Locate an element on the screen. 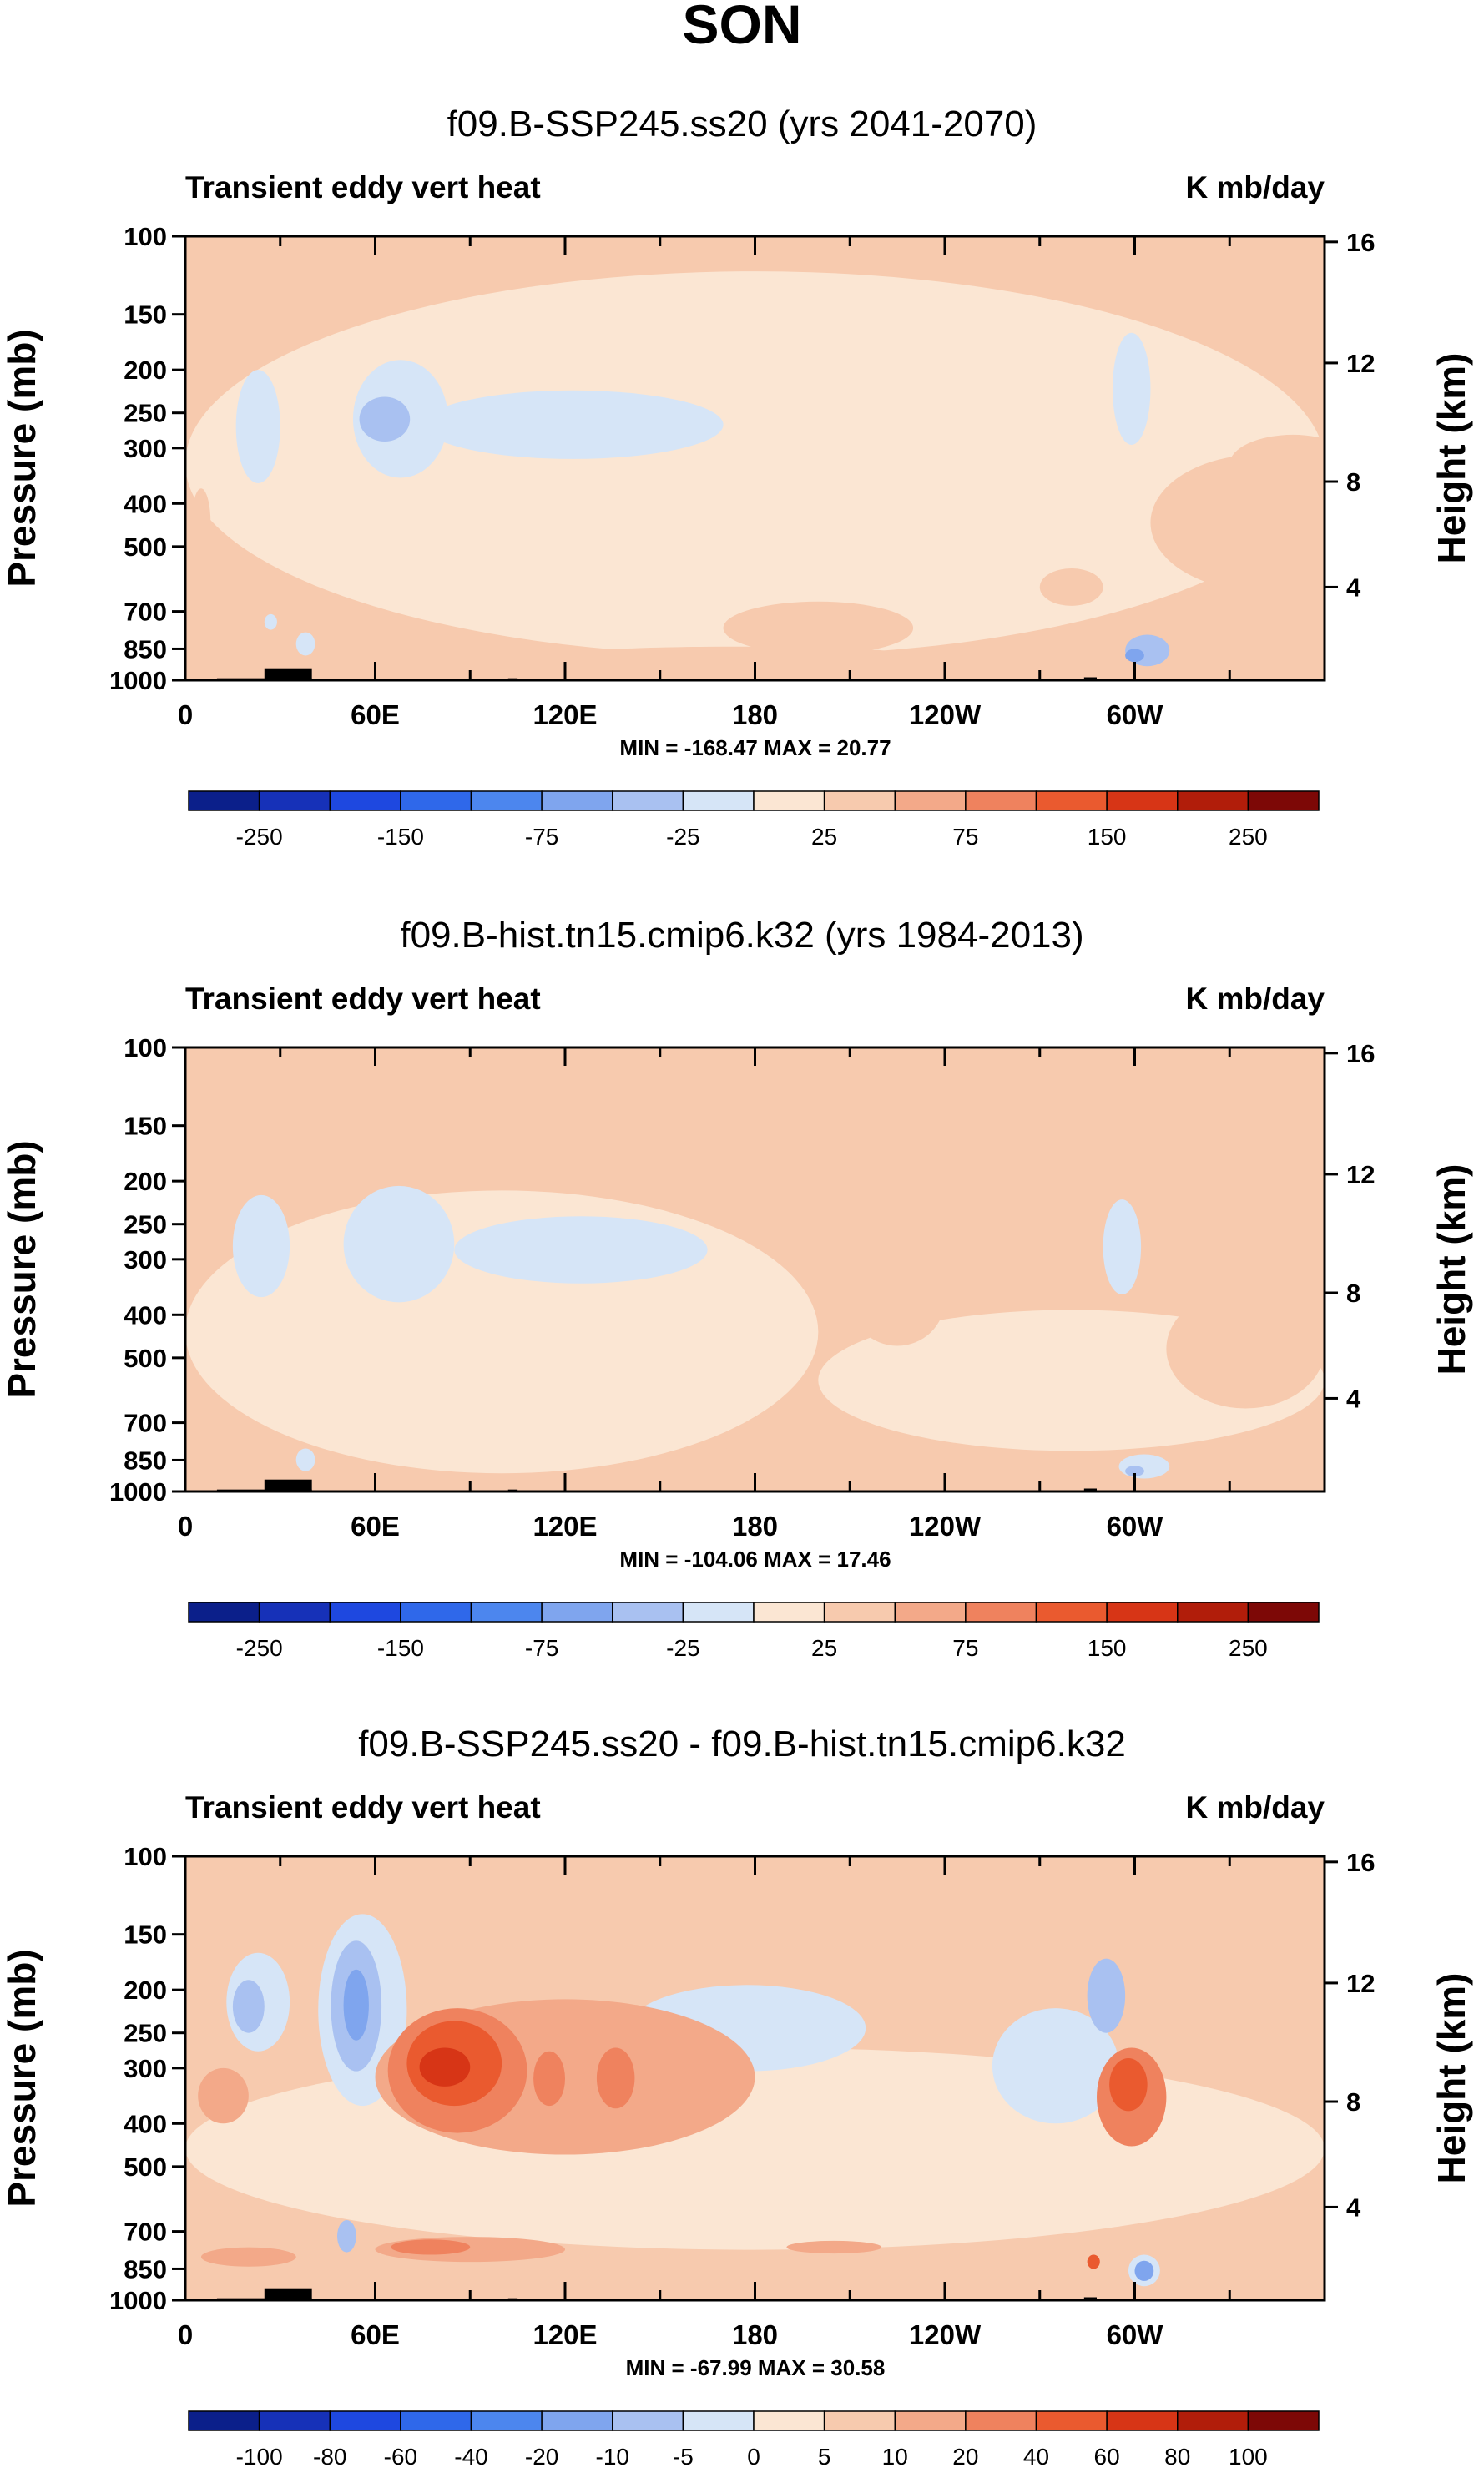  y2-tick-label: 4 is located at coordinates (1353, 587).